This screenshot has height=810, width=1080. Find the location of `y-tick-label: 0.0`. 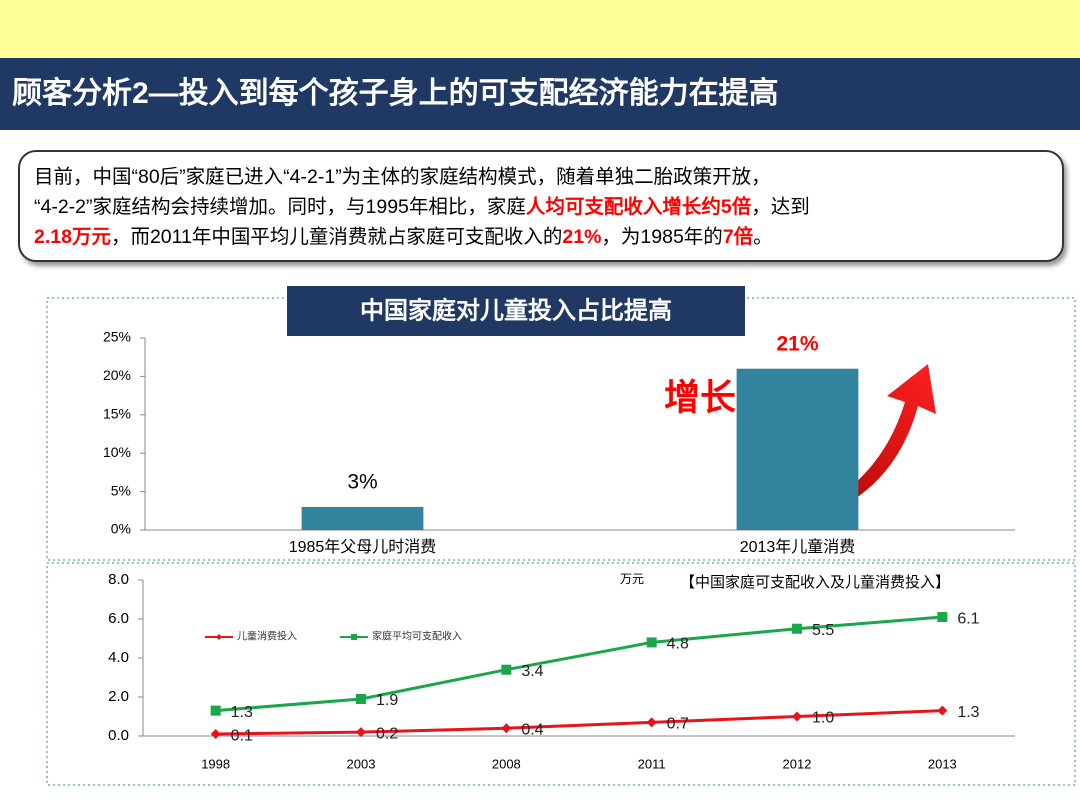

y-tick-label: 0.0 is located at coordinates (118, 735).